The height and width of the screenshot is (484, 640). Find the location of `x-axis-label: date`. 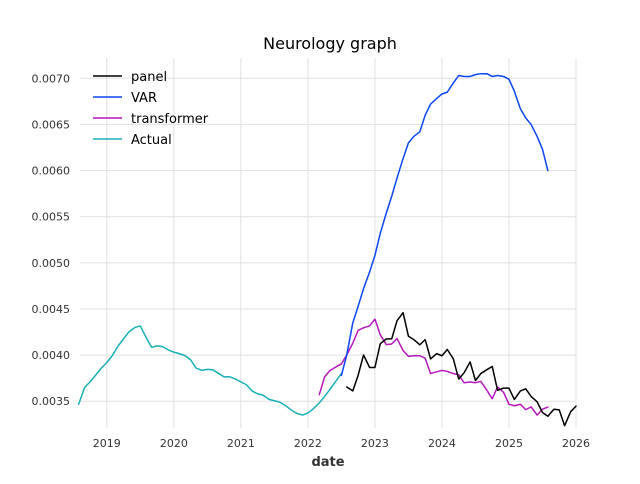

x-axis-label: date is located at coordinates (327, 462).